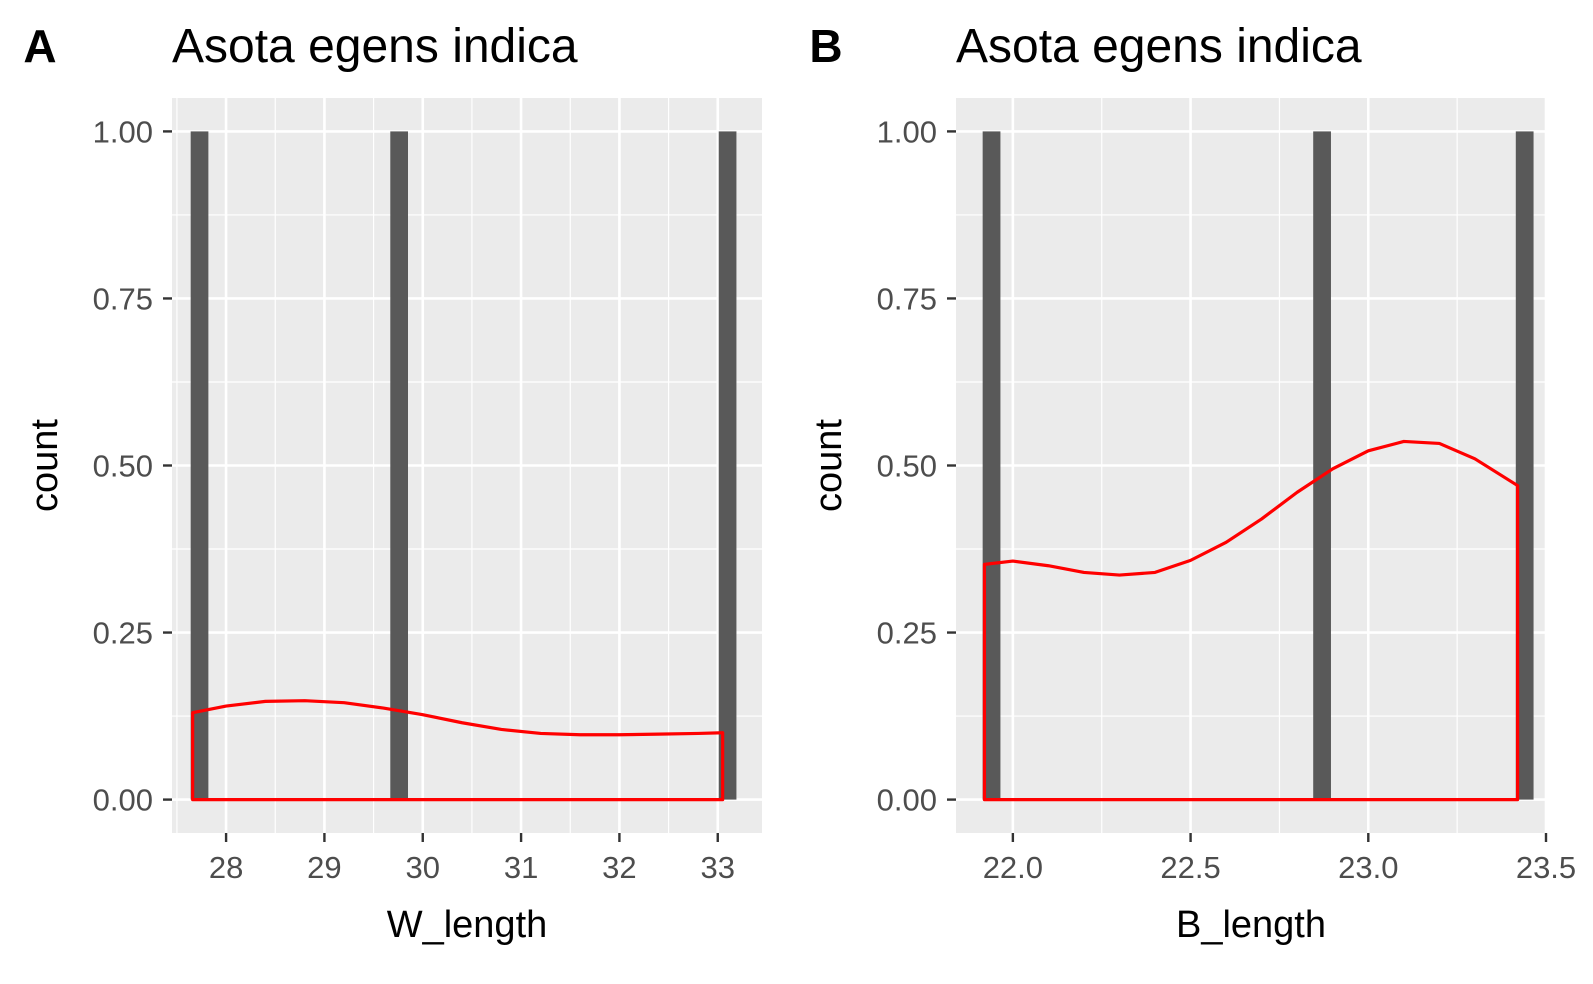  I want to click on x-tick-label: 22.0, so click(1013, 867).